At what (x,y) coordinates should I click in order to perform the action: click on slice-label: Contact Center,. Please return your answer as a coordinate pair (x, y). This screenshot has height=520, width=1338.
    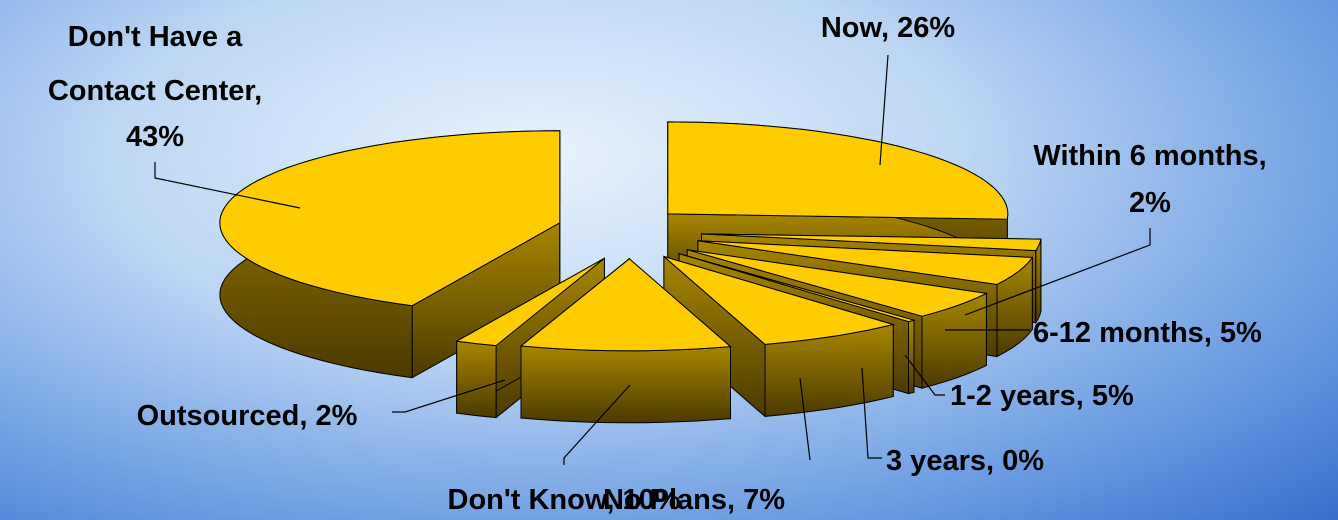
    Looking at the image, I should click on (155, 91).